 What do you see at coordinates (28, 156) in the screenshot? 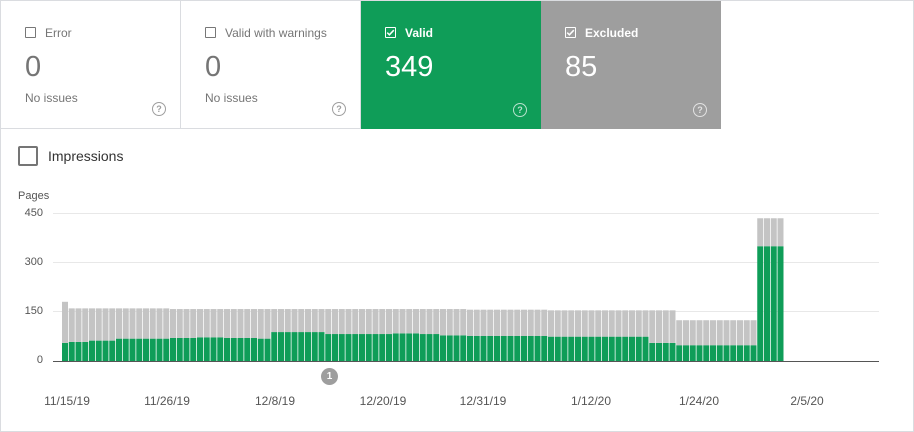
I see `impressions-checkbox` at bounding box center [28, 156].